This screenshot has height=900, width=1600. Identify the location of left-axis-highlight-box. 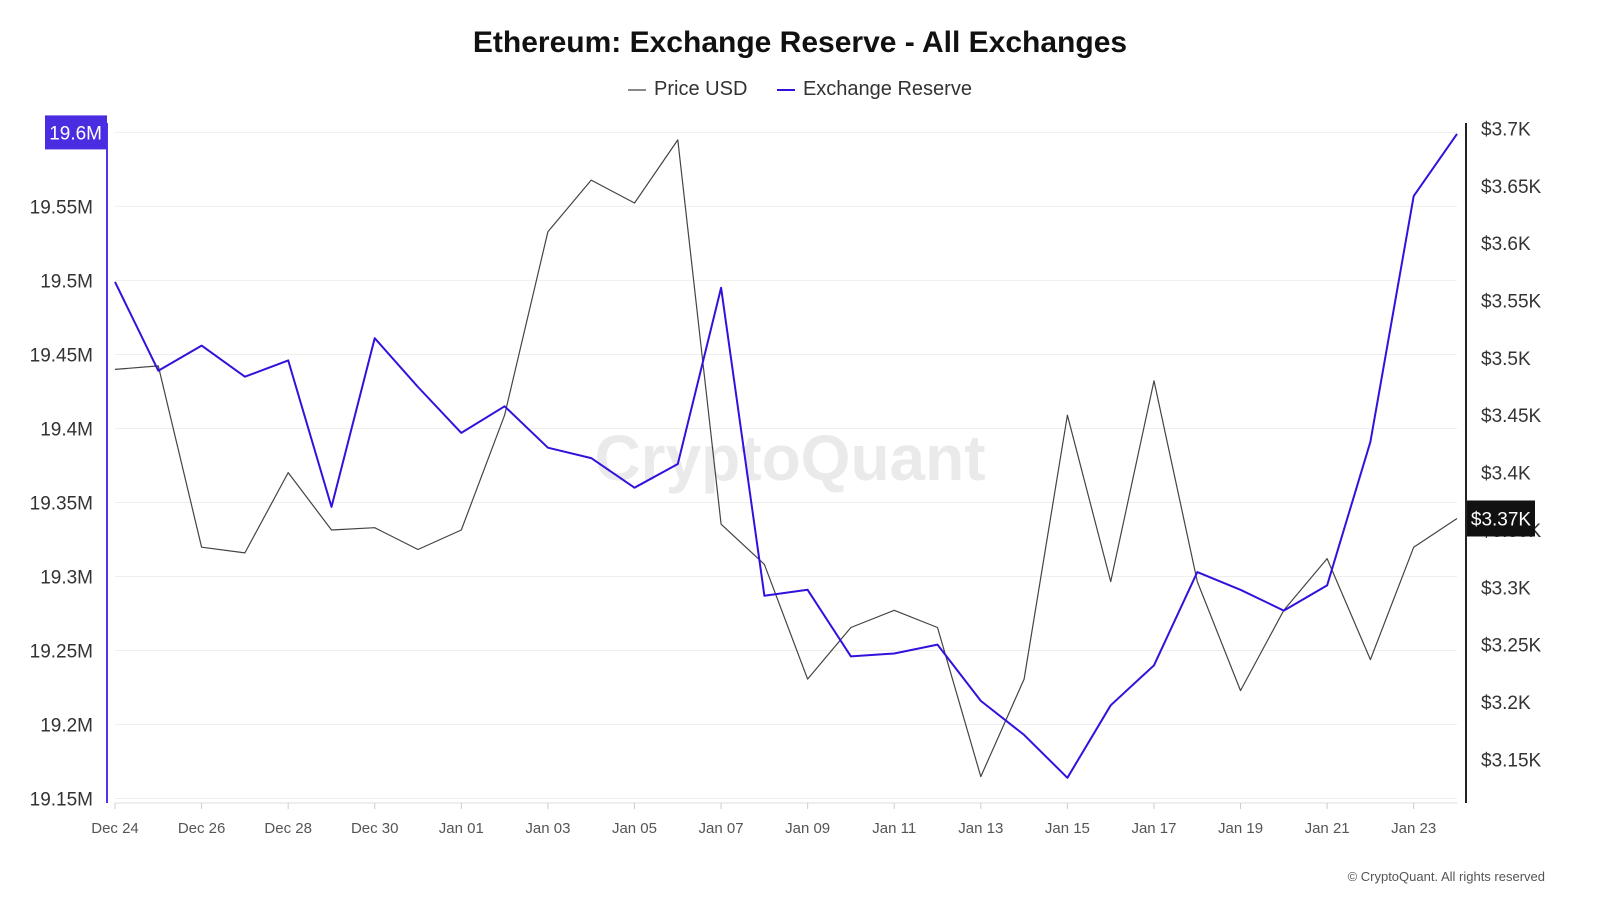
(76, 132).